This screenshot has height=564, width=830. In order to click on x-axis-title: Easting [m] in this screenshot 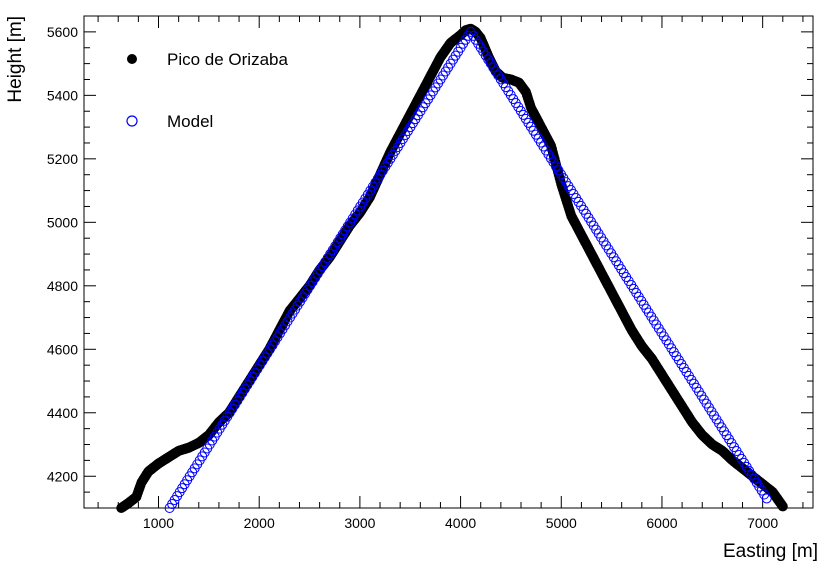, I will do `click(770, 551)`.